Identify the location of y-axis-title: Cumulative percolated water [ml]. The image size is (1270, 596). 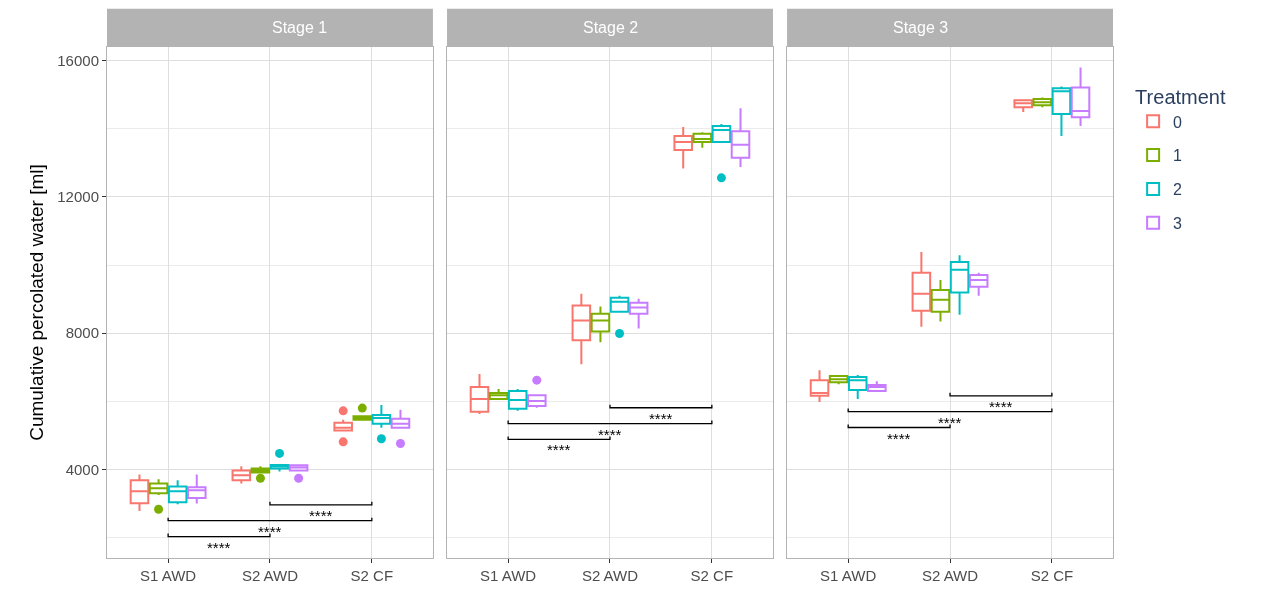
(37, 302).